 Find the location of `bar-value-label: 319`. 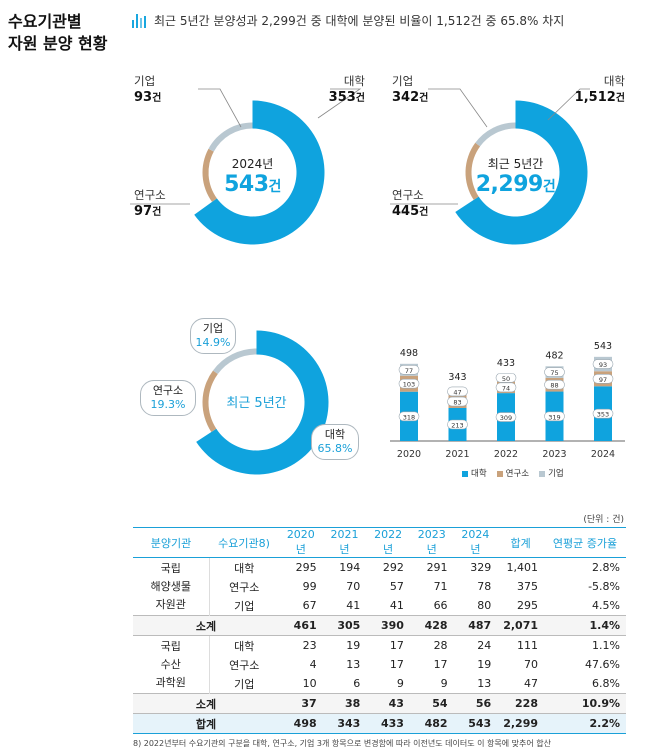

bar-value-label: 319 is located at coordinates (554, 417).